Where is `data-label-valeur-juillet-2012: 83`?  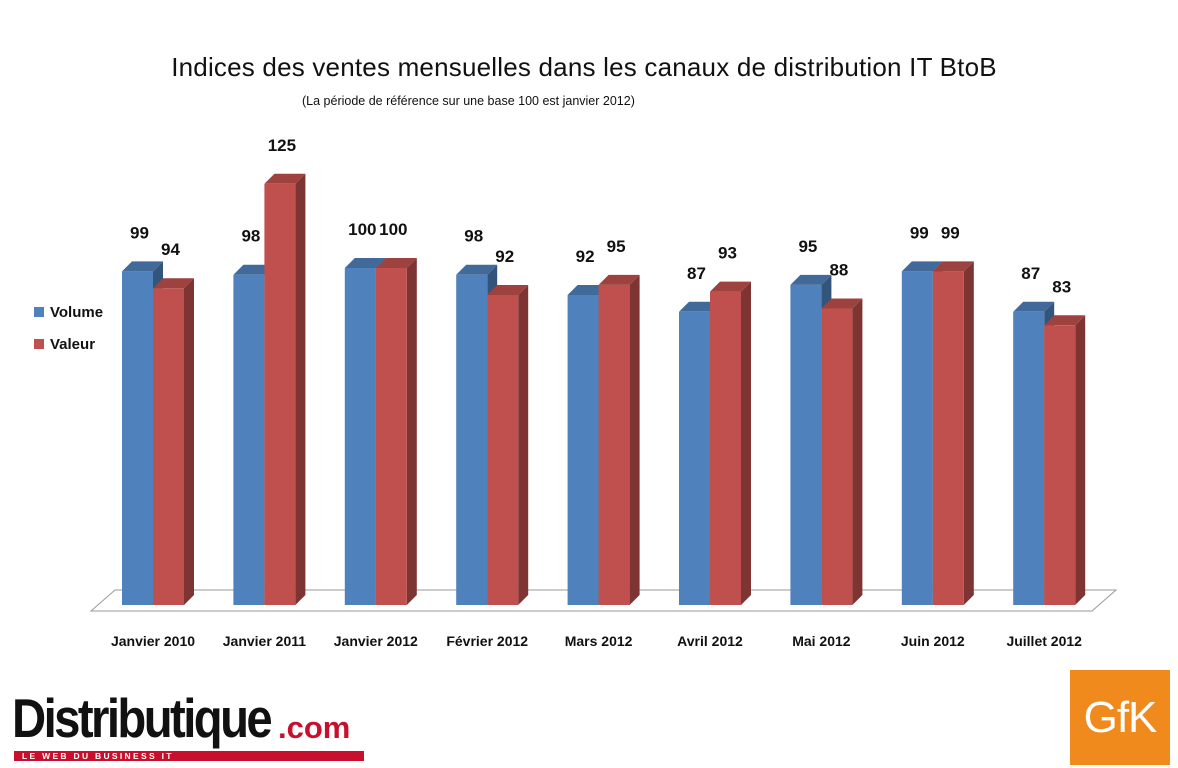 data-label-valeur-juillet-2012: 83 is located at coordinates (1061, 286).